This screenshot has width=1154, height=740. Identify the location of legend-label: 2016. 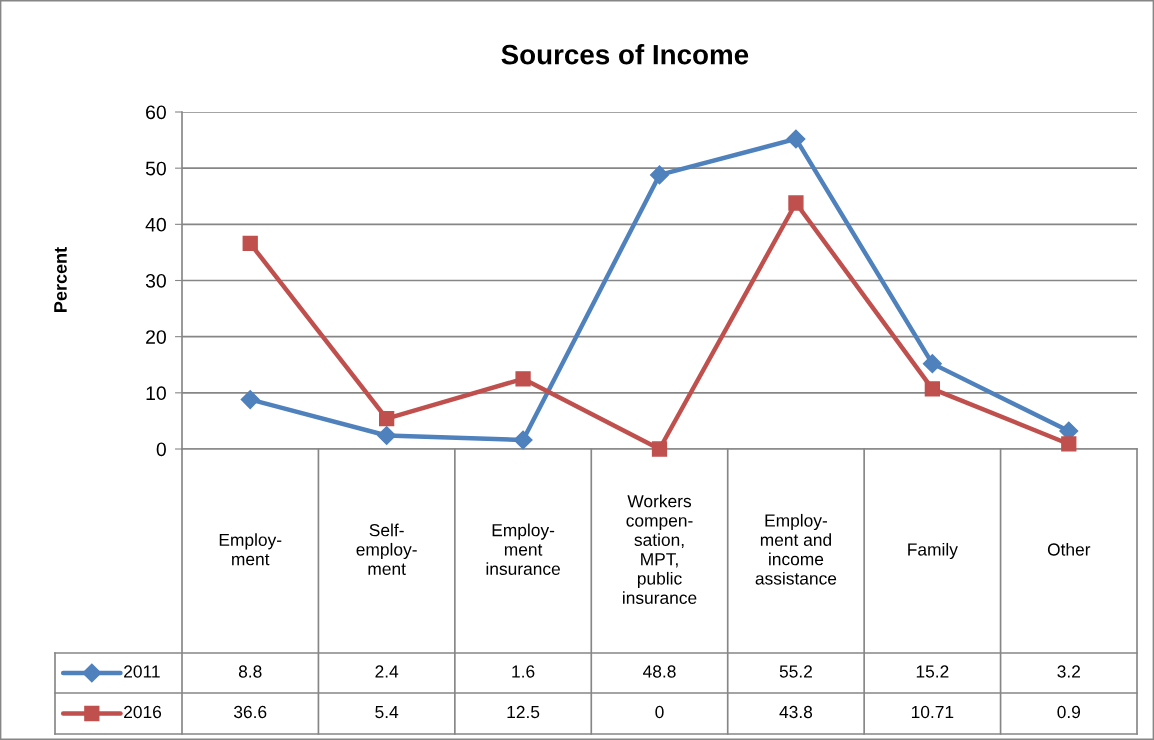
(143, 712).